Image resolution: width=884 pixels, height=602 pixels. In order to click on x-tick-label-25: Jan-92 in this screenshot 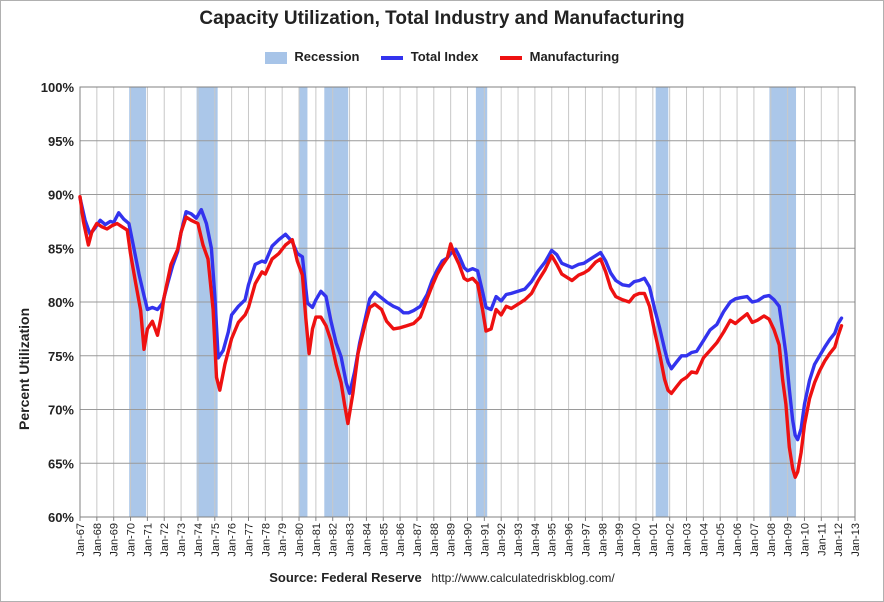, I will do `click(502, 540)`.